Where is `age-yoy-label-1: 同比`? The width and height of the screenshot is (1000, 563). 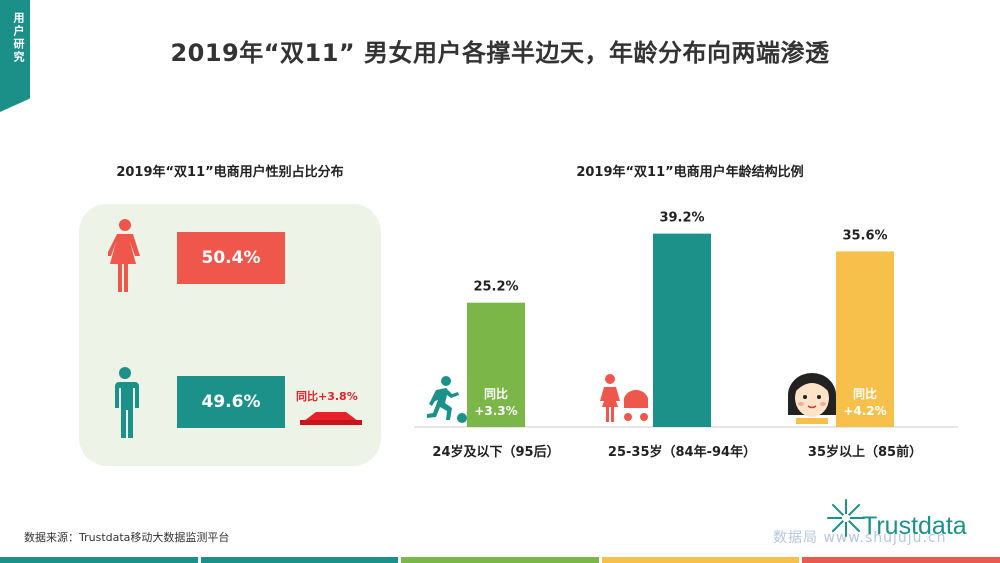
age-yoy-label-1: 同比 is located at coordinates (496, 393).